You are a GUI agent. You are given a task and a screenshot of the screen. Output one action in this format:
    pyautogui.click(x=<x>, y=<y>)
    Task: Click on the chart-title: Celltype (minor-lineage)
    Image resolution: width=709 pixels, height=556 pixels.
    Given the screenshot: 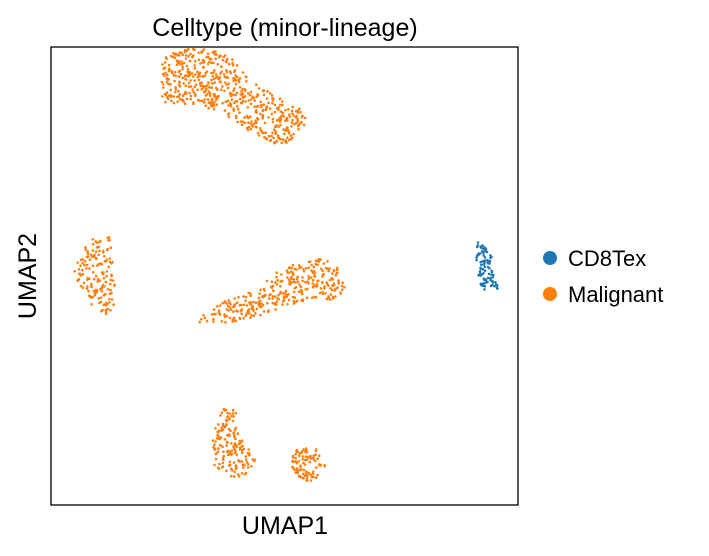 What is the action you would take?
    pyautogui.click(x=284, y=28)
    